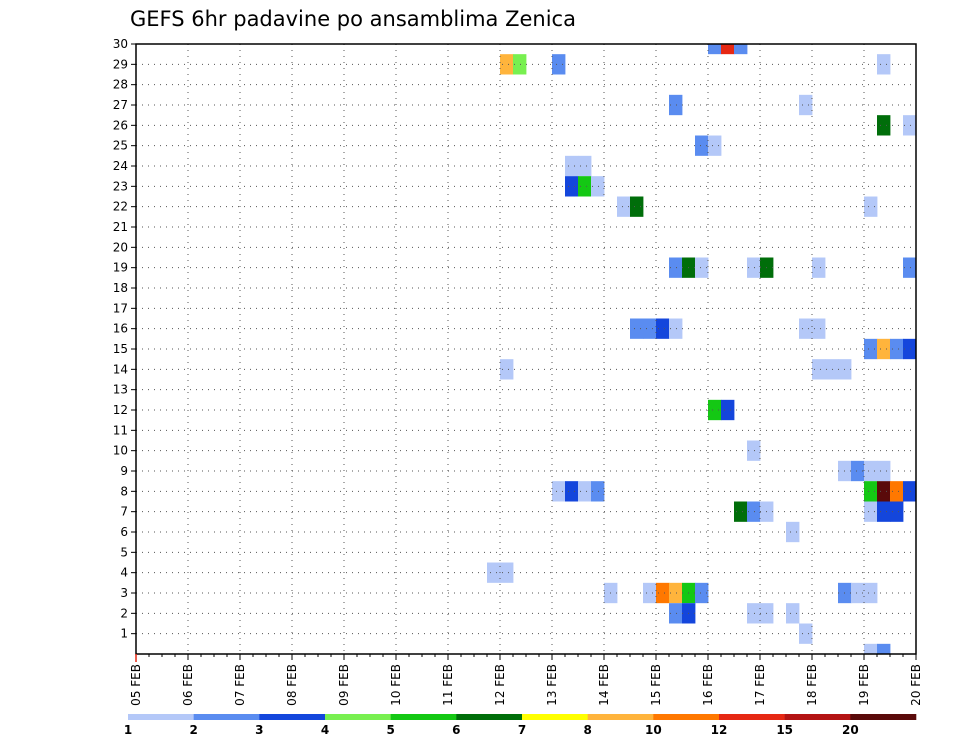  What do you see at coordinates (120, 410) in the screenshot?
I see `y-tick-label: 12` at bounding box center [120, 410].